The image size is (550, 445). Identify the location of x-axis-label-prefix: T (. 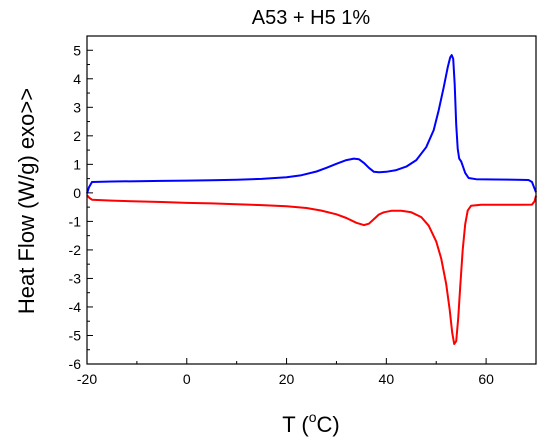
(295, 424).